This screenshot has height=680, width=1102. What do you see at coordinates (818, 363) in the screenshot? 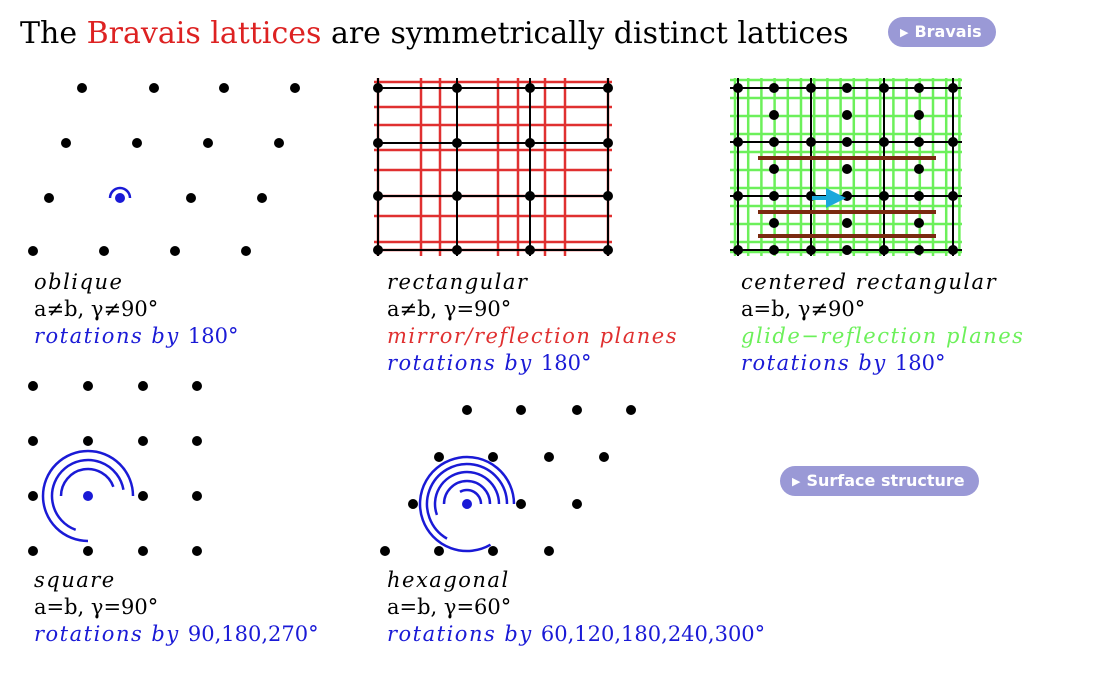
I see `centered-rectangular-rotations-prefix: rotations by` at bounding box center [818, 363].